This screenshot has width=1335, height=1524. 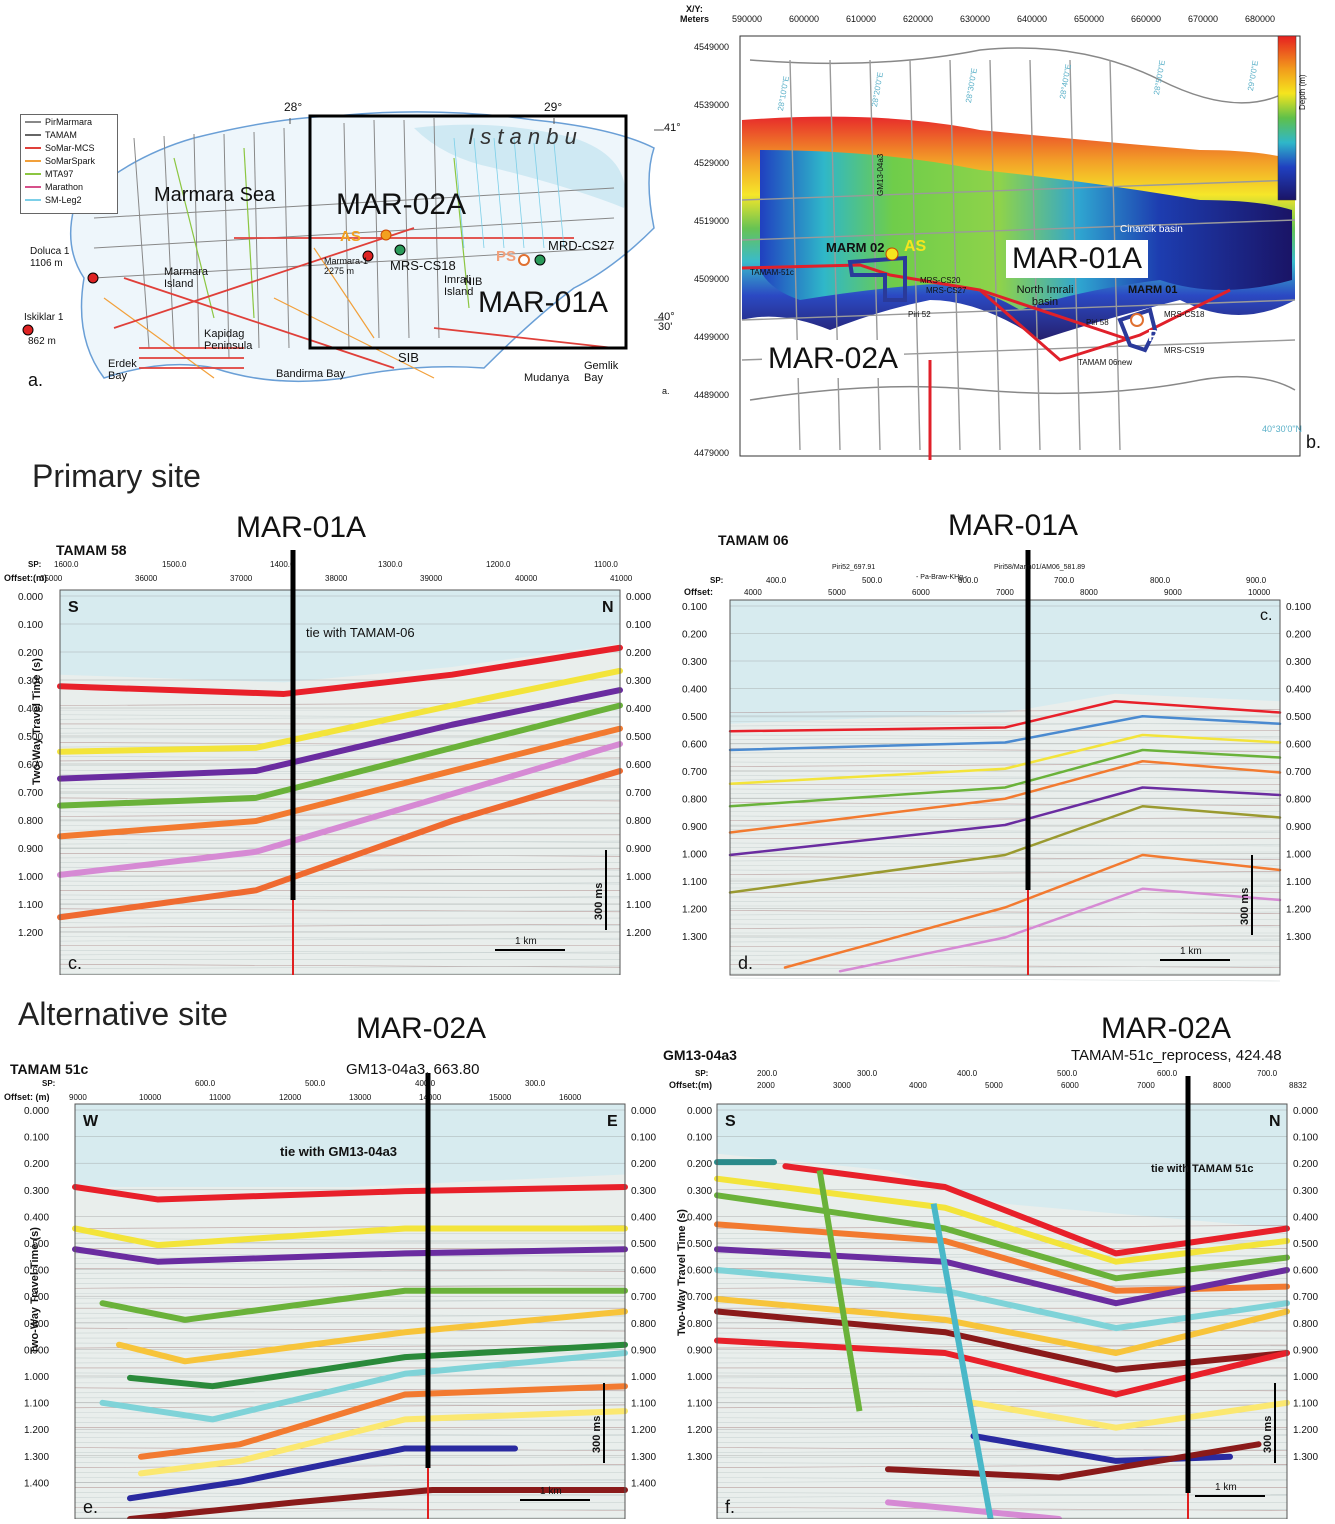 What do you see at coordinates (360, 632) in the screenshot?
I see `tie-annotation: tie with TAMAM-06` at bounding box center [360, 632].